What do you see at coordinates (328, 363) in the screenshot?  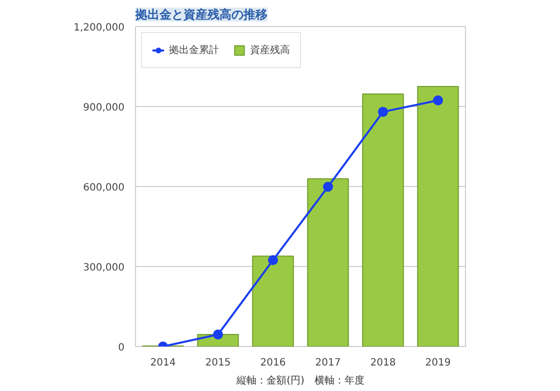 I see `x-tick-label: 2017` at bounding box center [328, 363].